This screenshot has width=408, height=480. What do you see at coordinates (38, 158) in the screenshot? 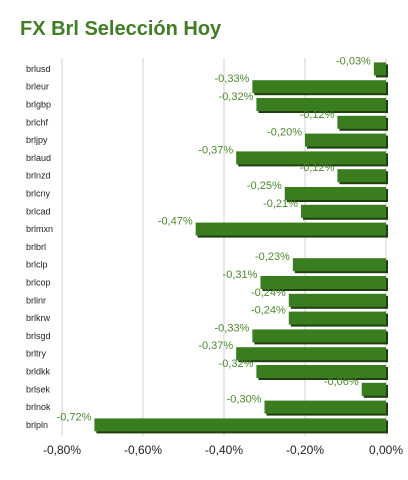
I see `category-label: brlaud` at bounding box center [38, 158].